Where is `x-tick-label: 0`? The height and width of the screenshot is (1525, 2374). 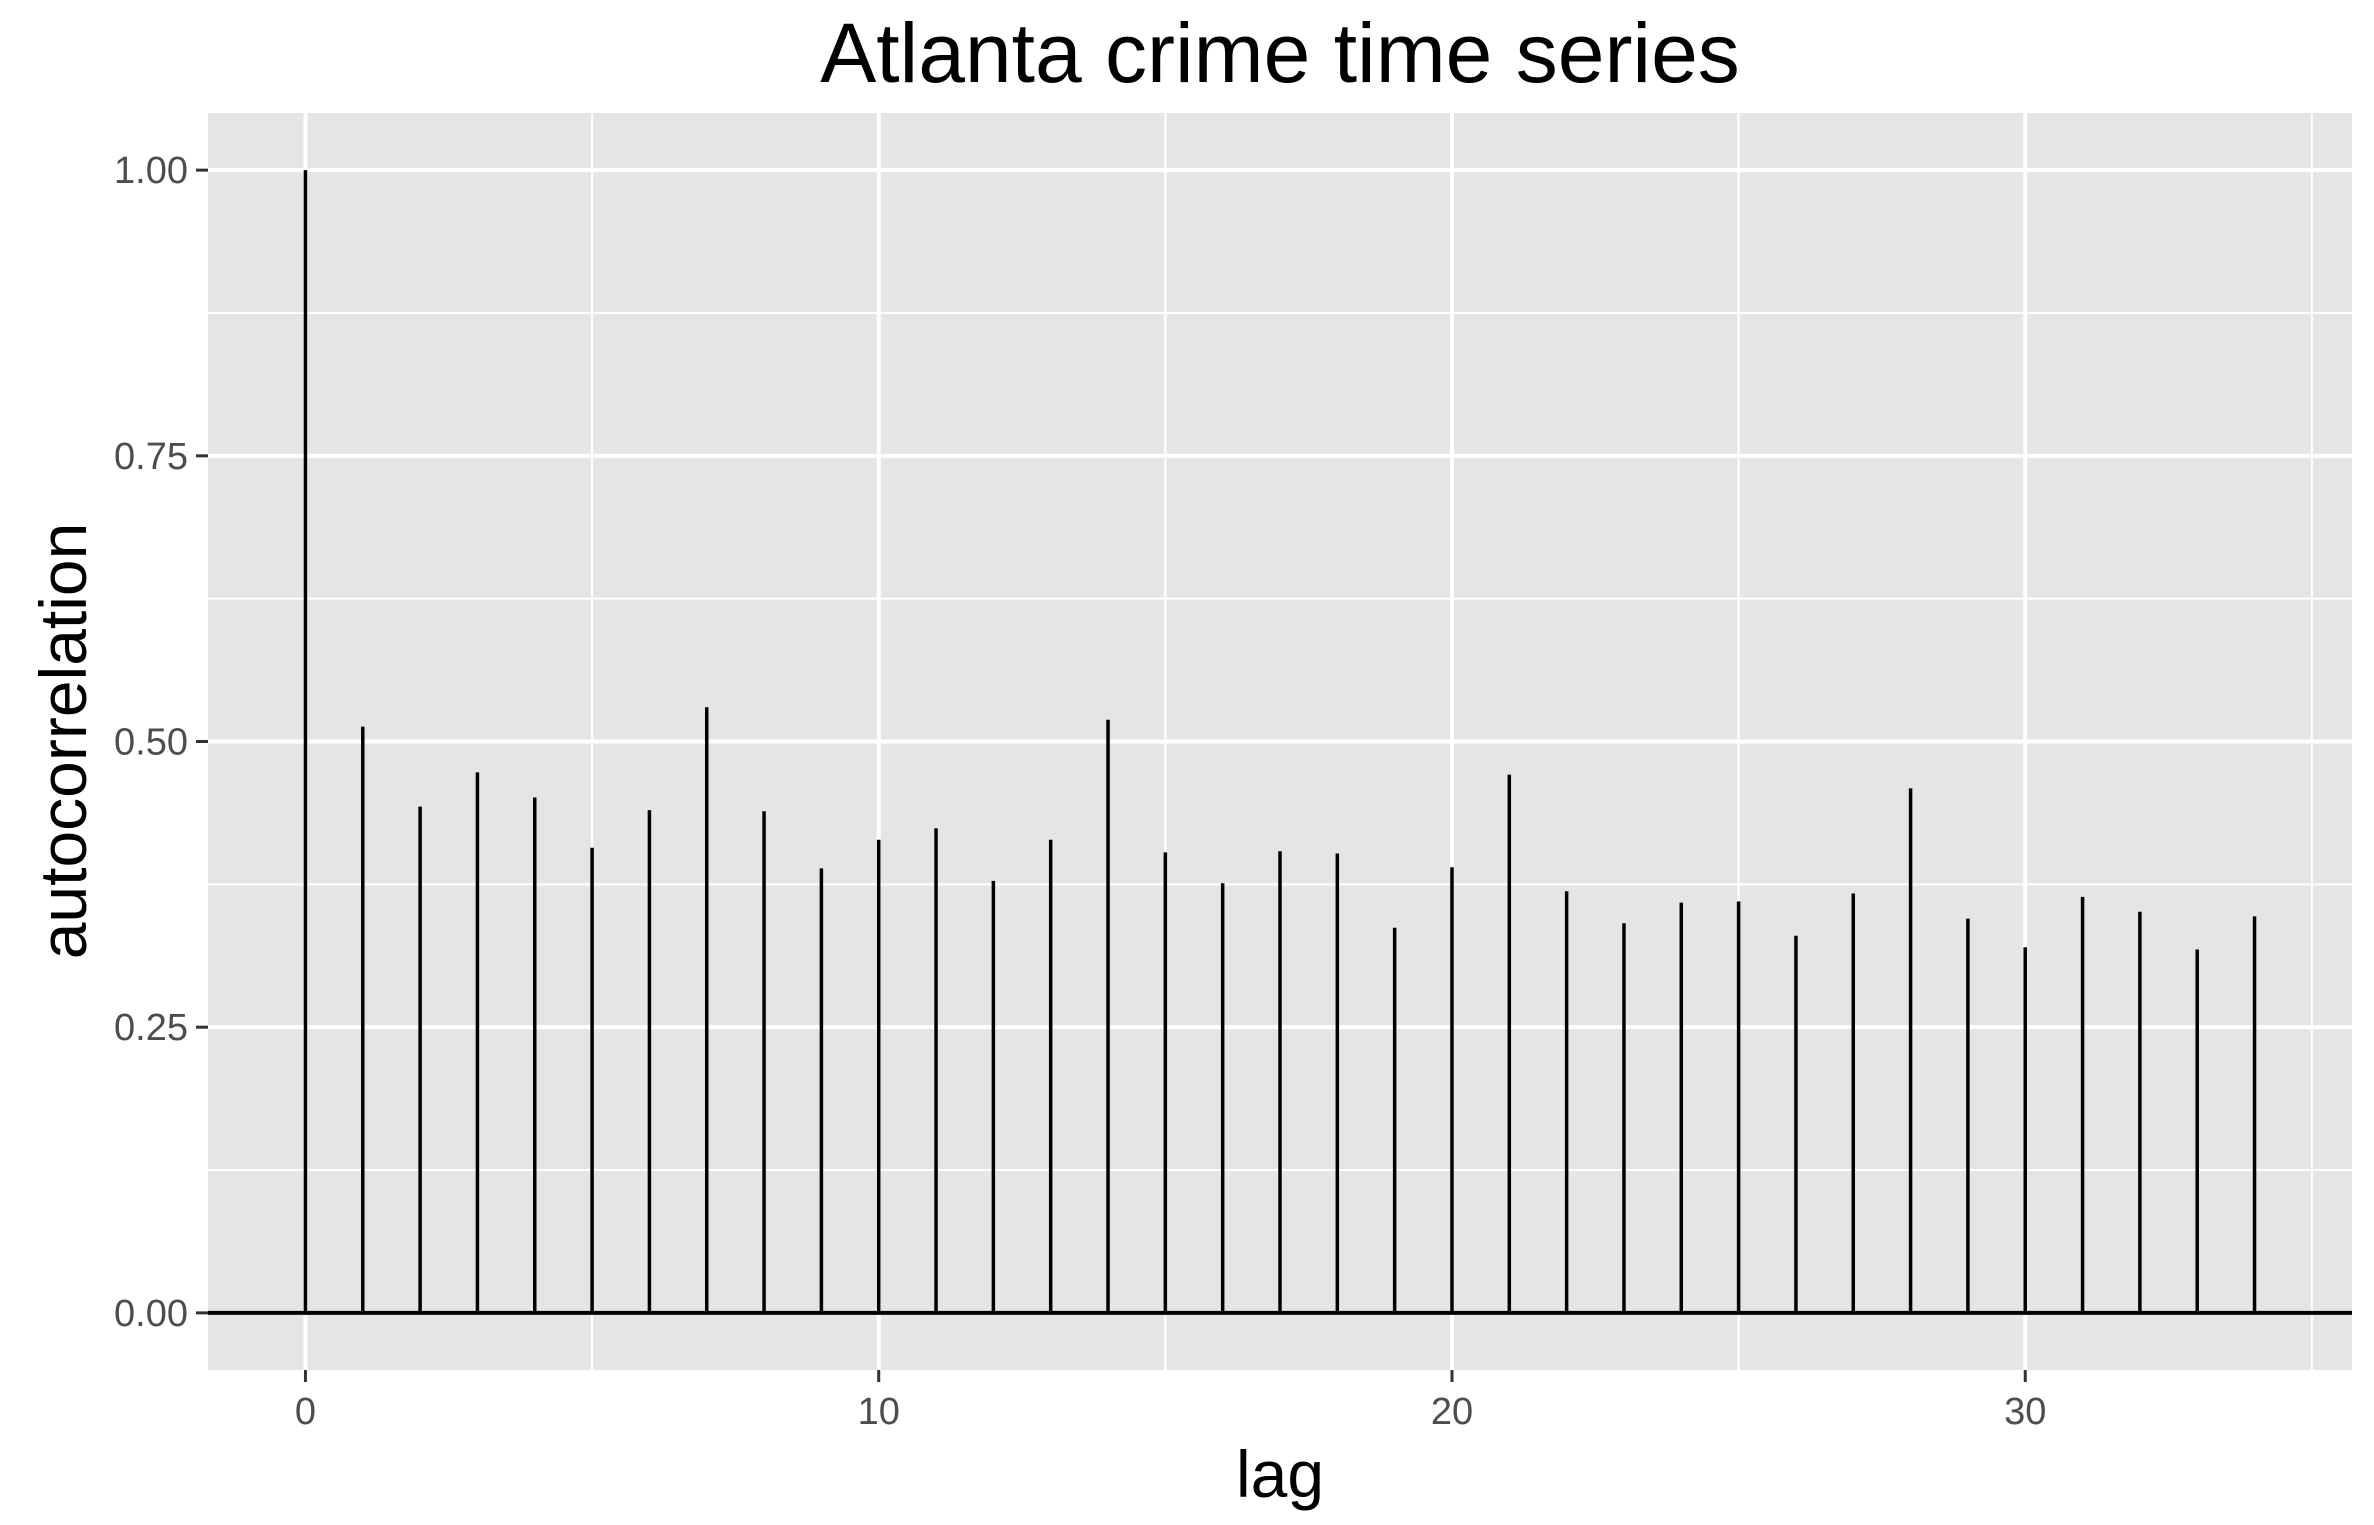 x-tick-label: 0 is located at coordinates (305, 1412).